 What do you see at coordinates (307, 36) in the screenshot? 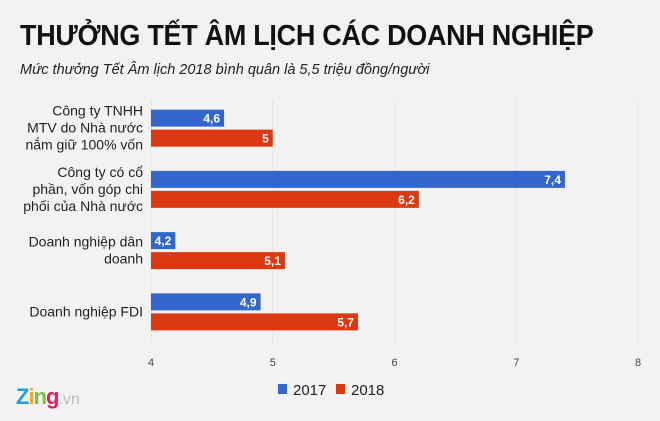
I see `chart-title: THƯỞNG TẾT ÂM LỊCH CÁC DOANH NGHIỆP` at bounding box center [307, 36].